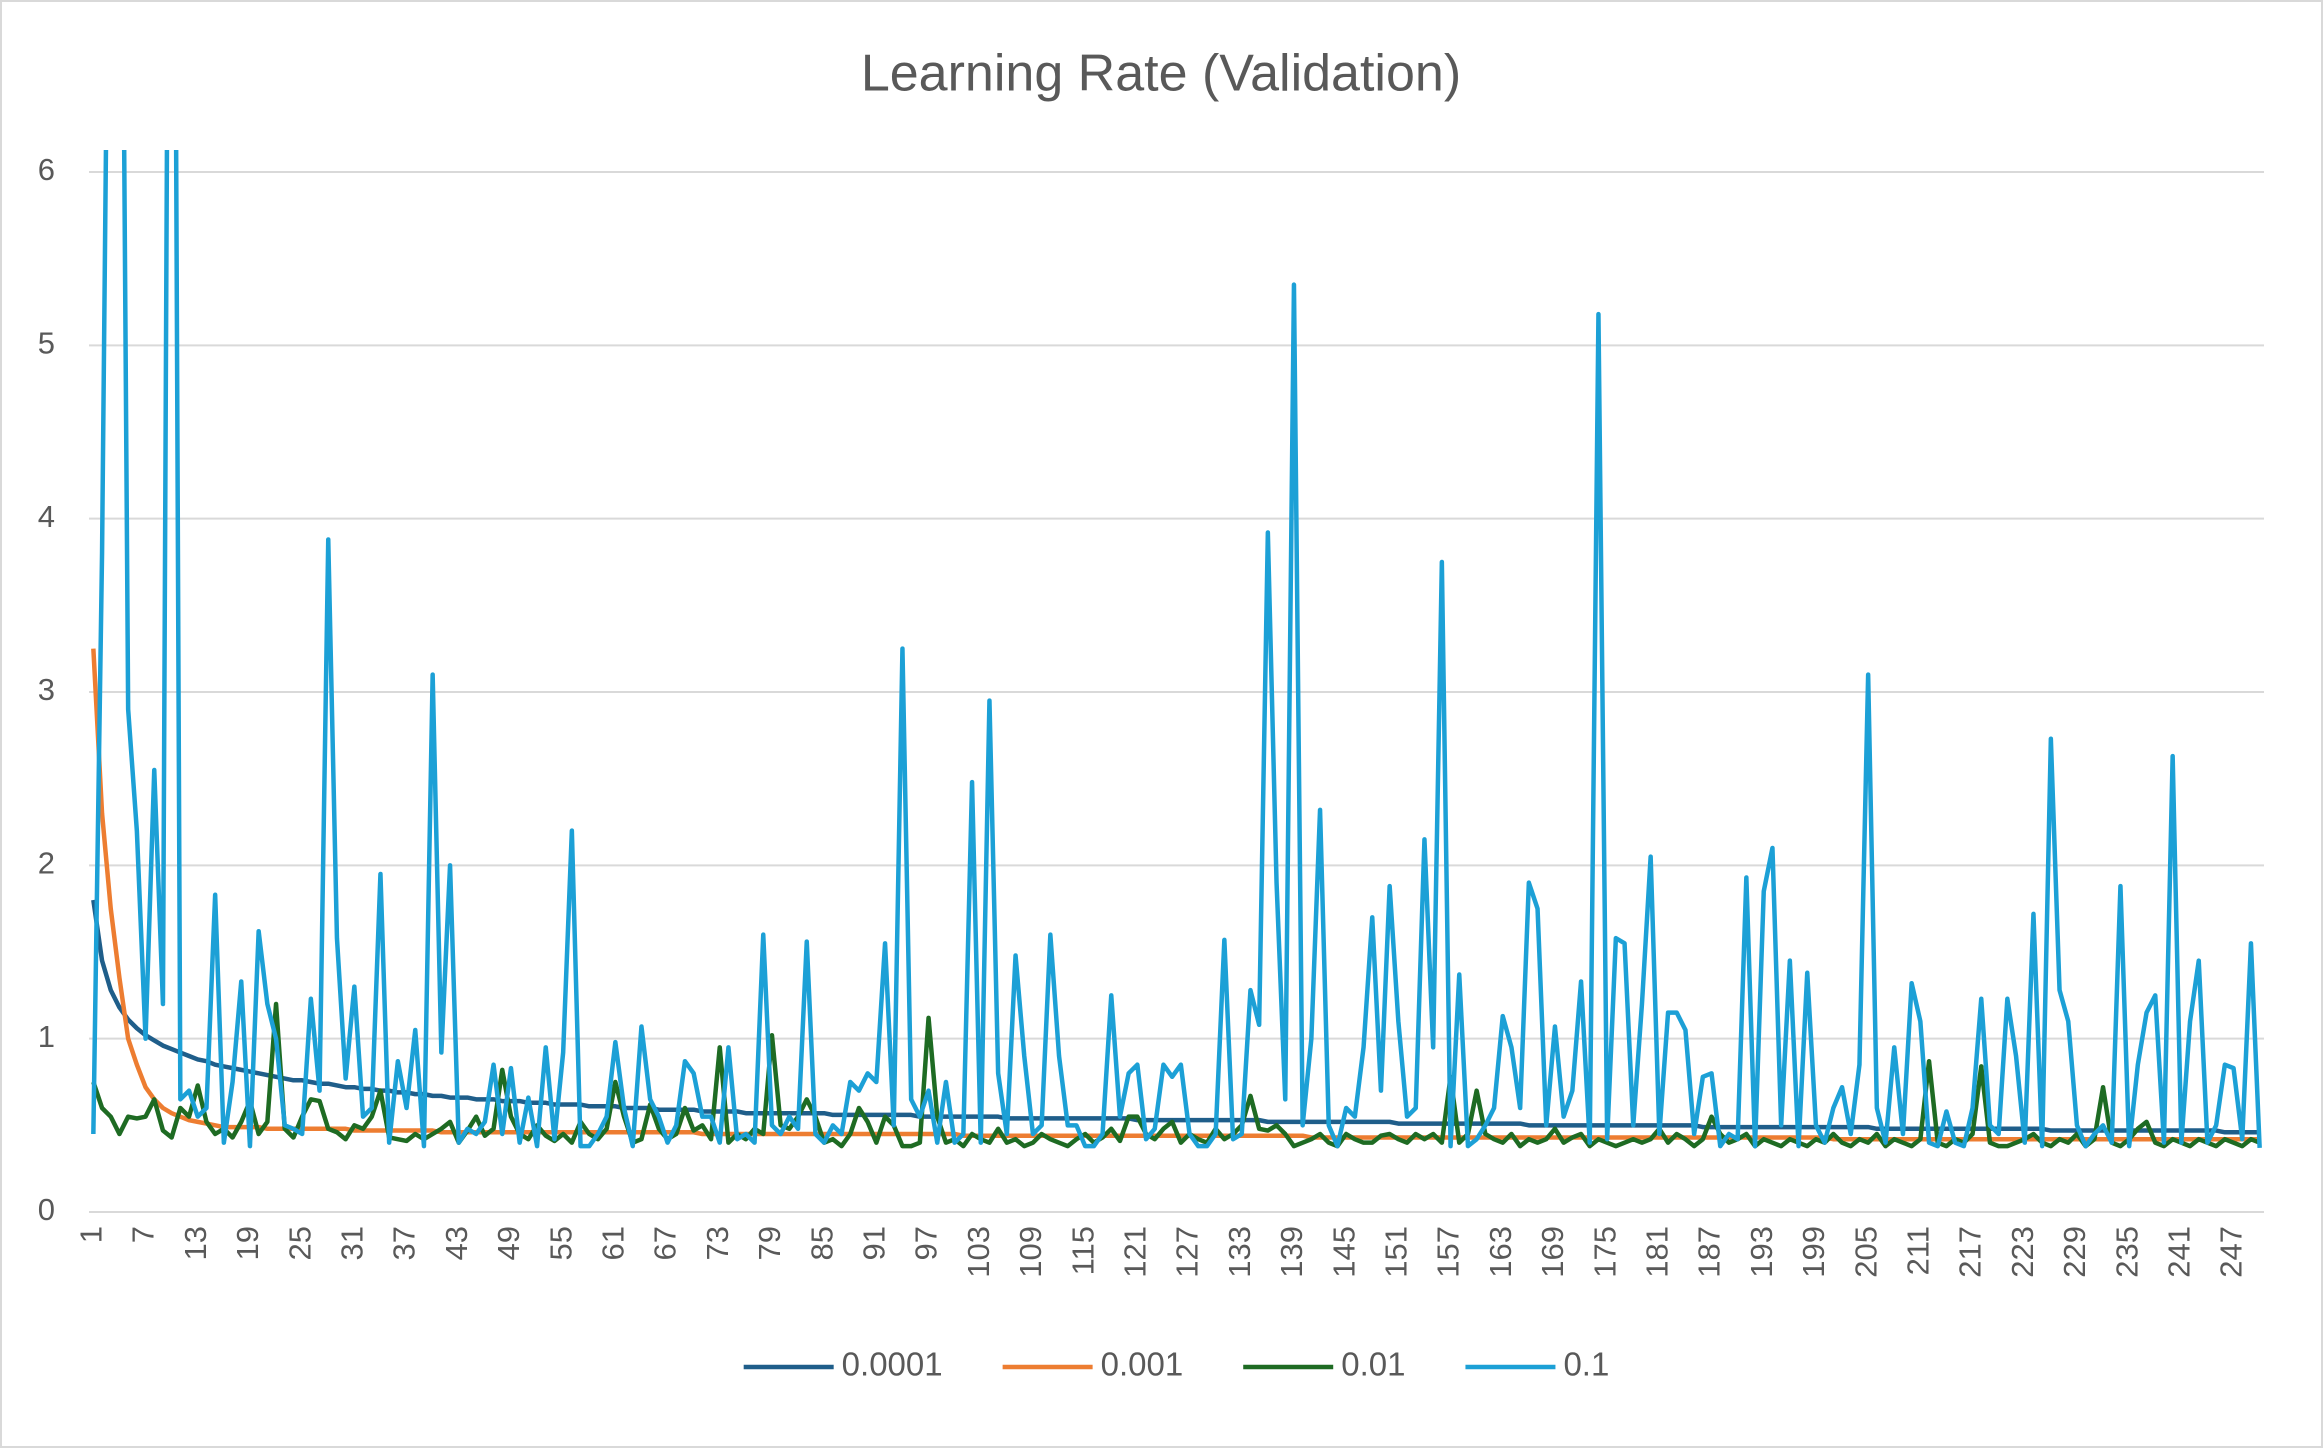 This screenshot has height=1448, width=2323. I want to click on x-tick-label: 103, so click(978, 1252).